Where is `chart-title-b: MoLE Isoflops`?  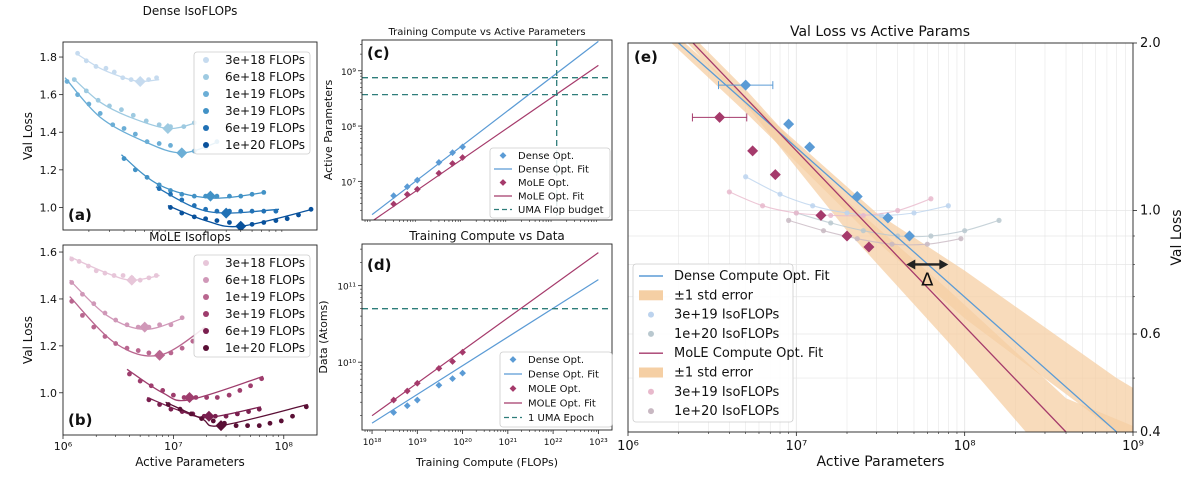 chart-title-b: MoLE Isoflops is located at coordinates (190, 237).